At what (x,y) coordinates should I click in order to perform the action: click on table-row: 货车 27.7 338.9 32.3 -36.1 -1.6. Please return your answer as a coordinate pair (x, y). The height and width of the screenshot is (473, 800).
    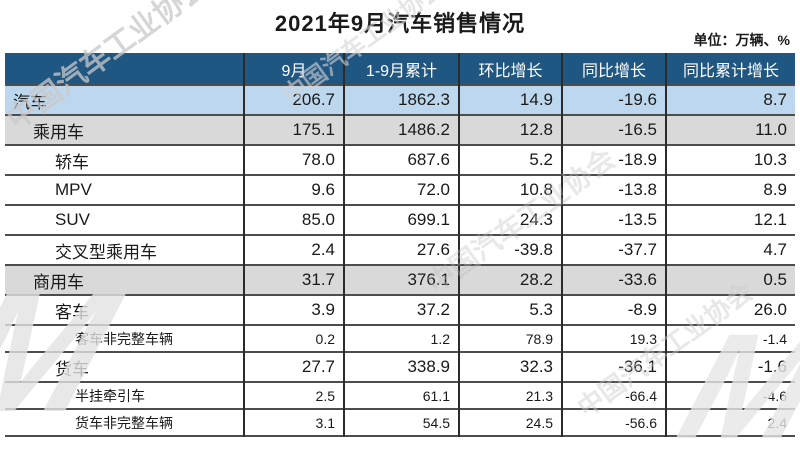
    Looking at the image, I should click on (400, 367).